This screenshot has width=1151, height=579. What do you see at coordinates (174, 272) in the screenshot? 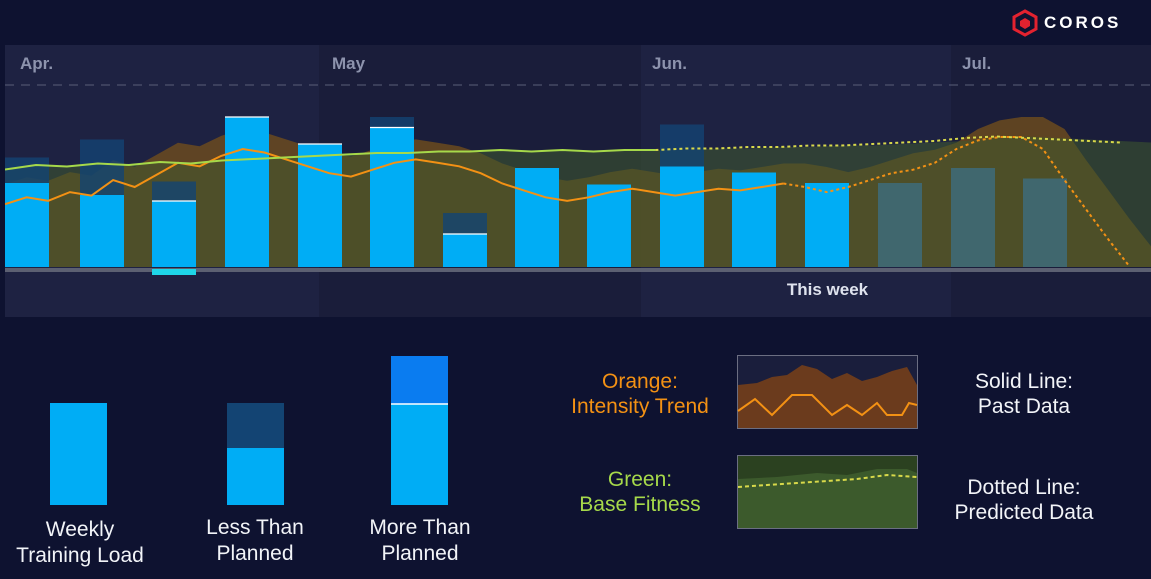
I see `selected-week-indicator` at bounding box center [174, 272].